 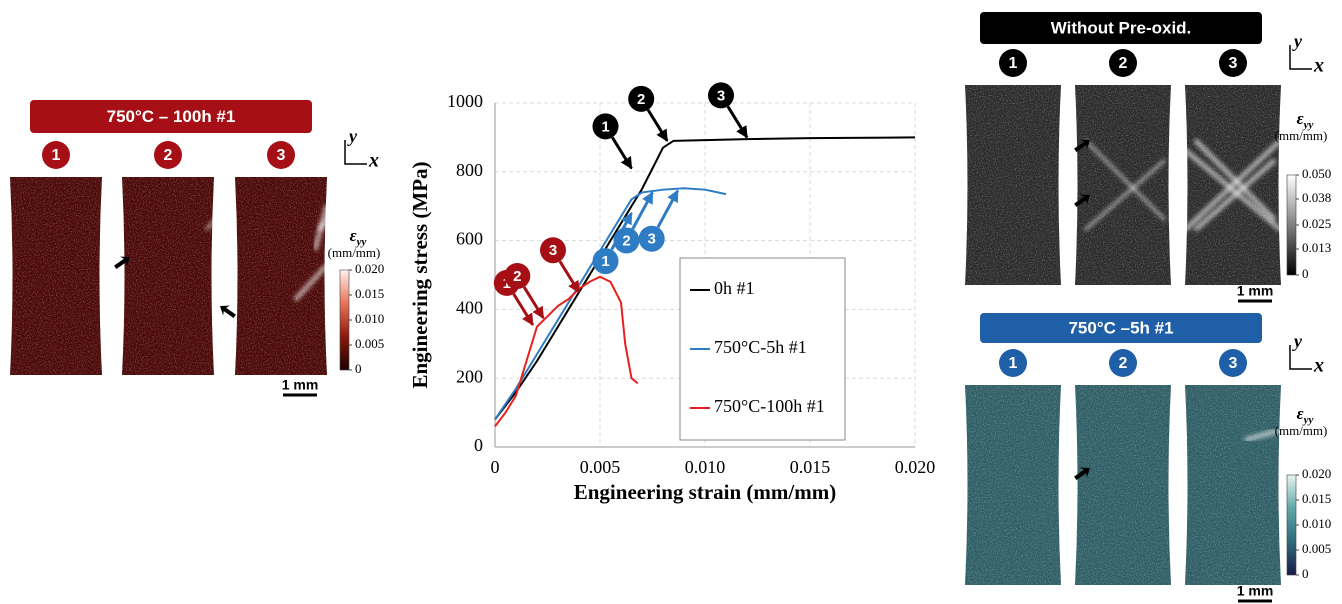 I want to click on y-tick-label: 800, so click(x=469, y=170).